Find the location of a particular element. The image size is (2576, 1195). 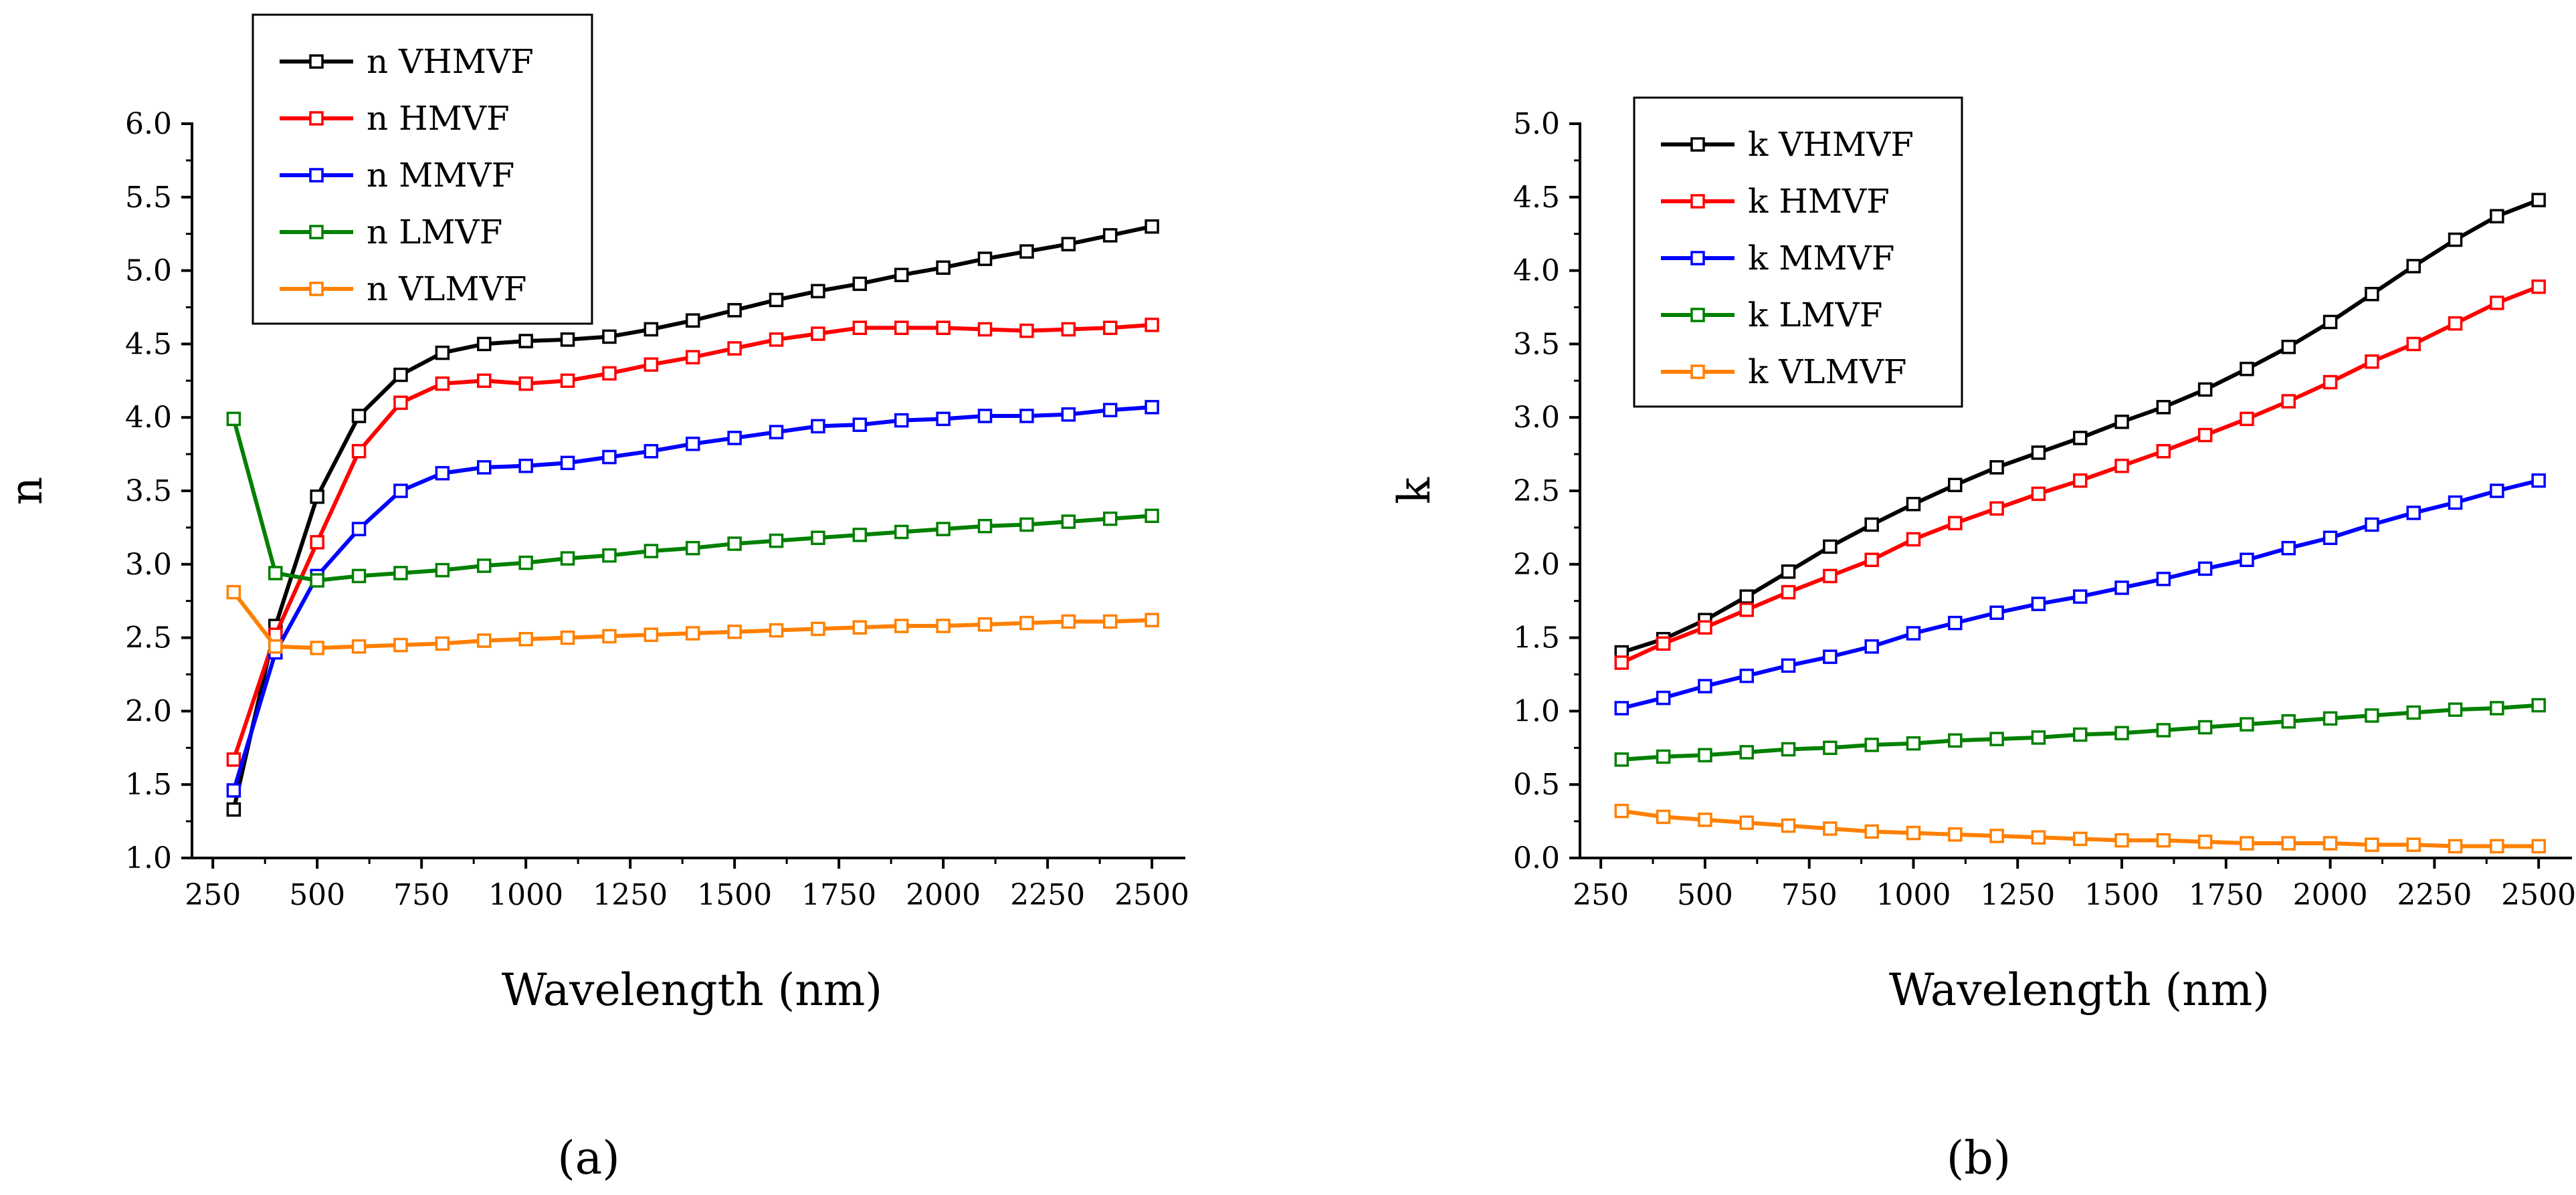

y-tick-label: 4.5 is located at coordinates (148, 344).